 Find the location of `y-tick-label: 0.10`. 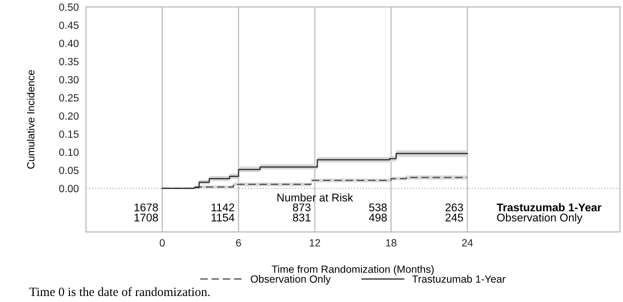

y-tick-label: 0.10 is located at coordinates (69, 152).